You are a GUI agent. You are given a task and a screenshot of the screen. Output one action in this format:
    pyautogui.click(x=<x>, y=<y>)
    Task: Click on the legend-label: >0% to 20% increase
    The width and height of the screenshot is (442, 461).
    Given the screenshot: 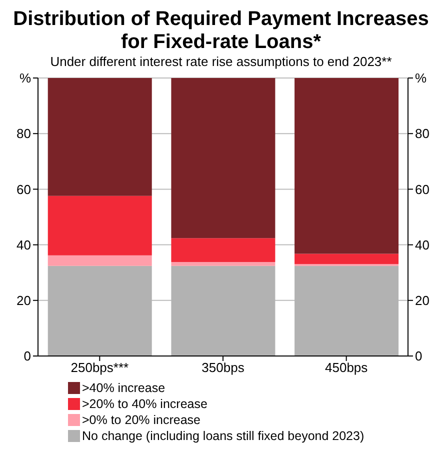 What is the action you would take?
    pyautogui.click(x=141, y=420)
    